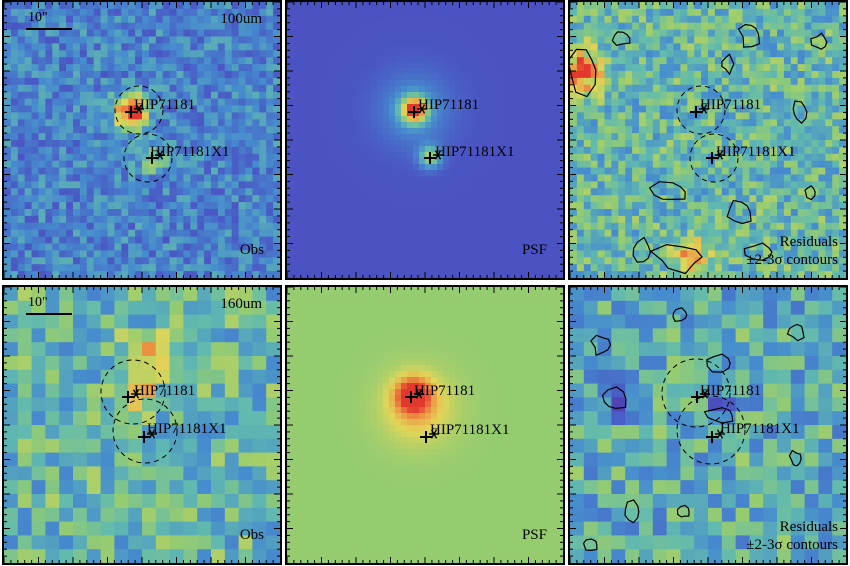  What do you see at coordinates (241, 304) in the screenshot?
I see `band-label: 160um` at bounding box center [241, 304].